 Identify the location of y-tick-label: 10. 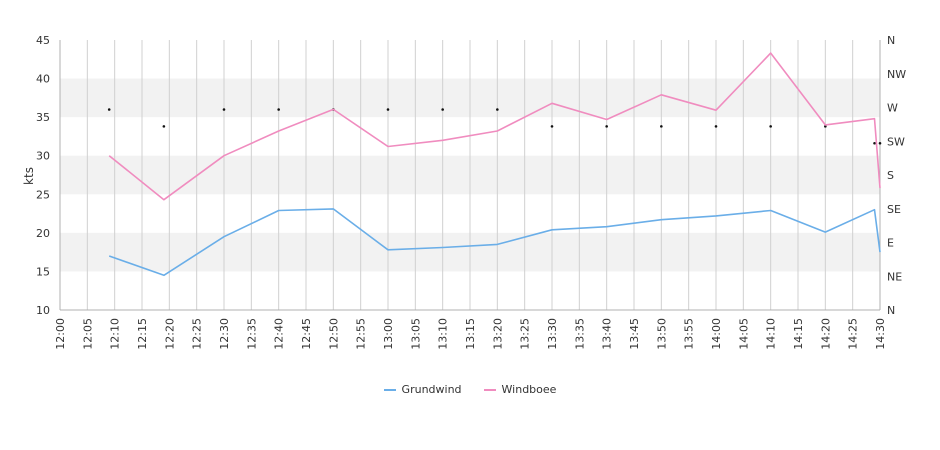
(43, 310).